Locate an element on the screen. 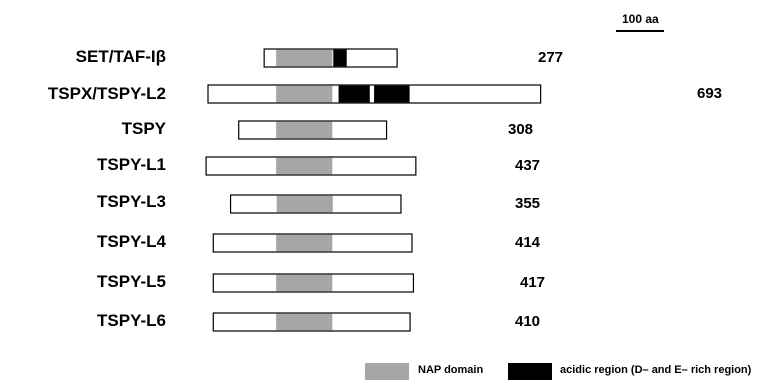 The width and height of the screenshot is (783, 380). length-label-tspy-l3: 355 is located at coordinates (528, 203).